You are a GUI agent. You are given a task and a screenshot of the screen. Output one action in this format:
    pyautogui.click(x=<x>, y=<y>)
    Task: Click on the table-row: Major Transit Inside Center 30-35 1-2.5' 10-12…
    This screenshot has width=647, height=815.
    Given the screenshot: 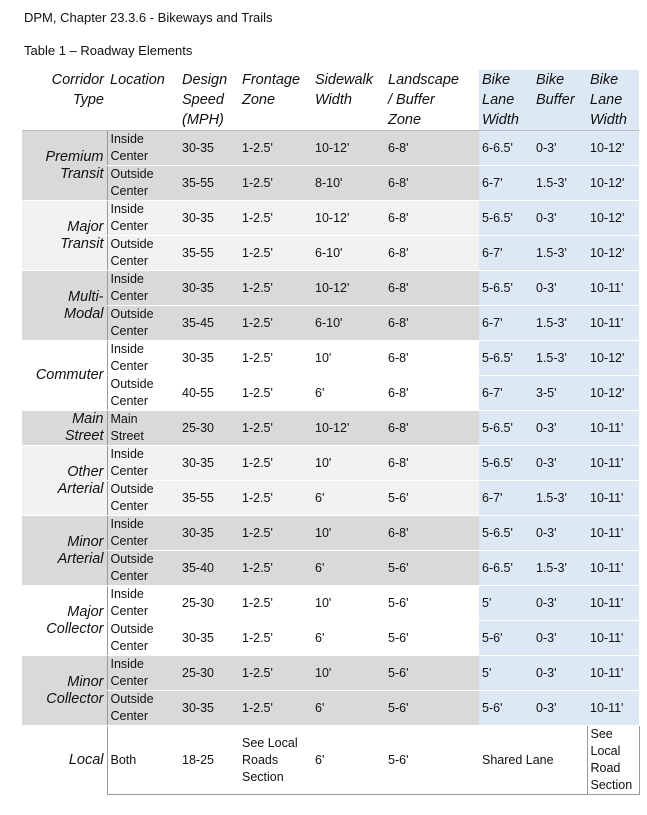 What is the action you would take?
    pyautogui.click(x=330, y=235)
    